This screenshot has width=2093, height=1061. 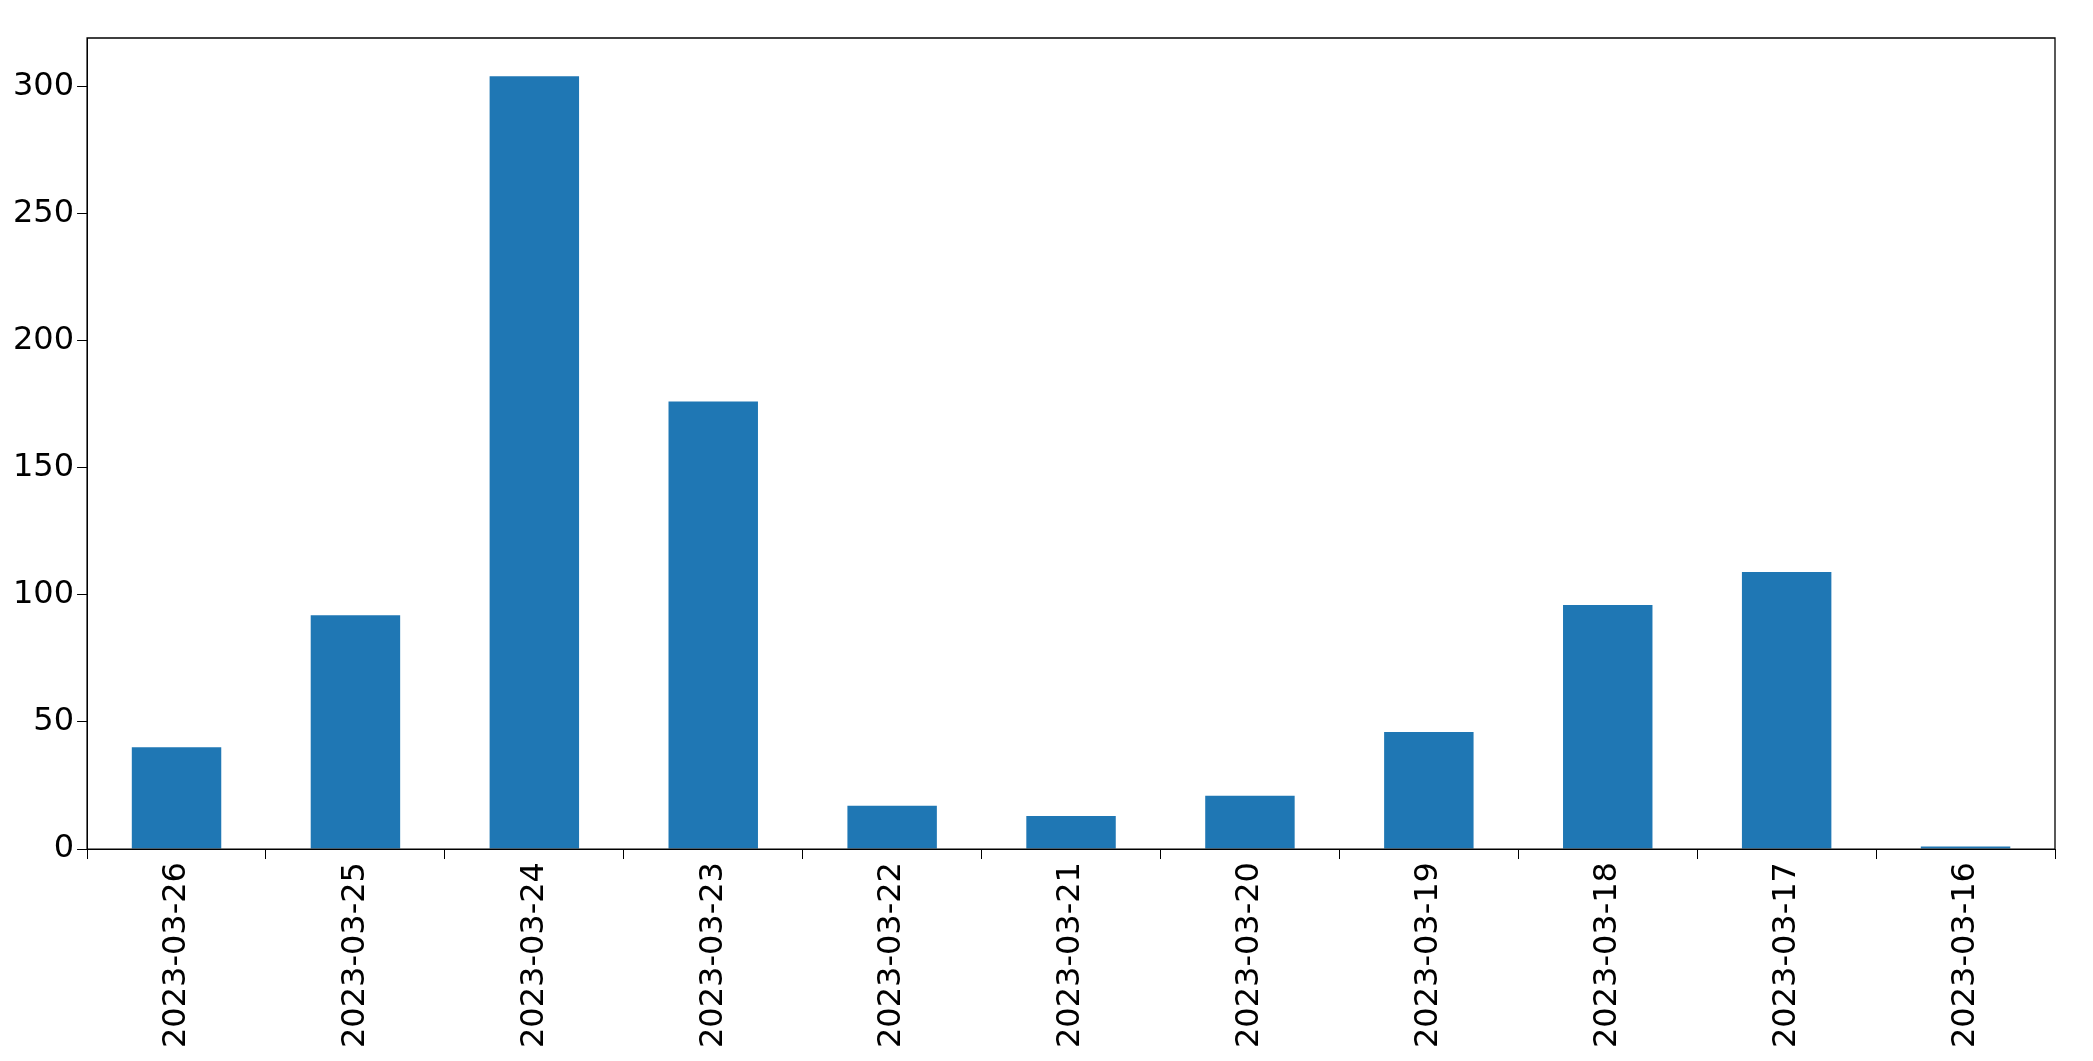 I want to click on y-tick-label: 150, so click(x=44, y=464).